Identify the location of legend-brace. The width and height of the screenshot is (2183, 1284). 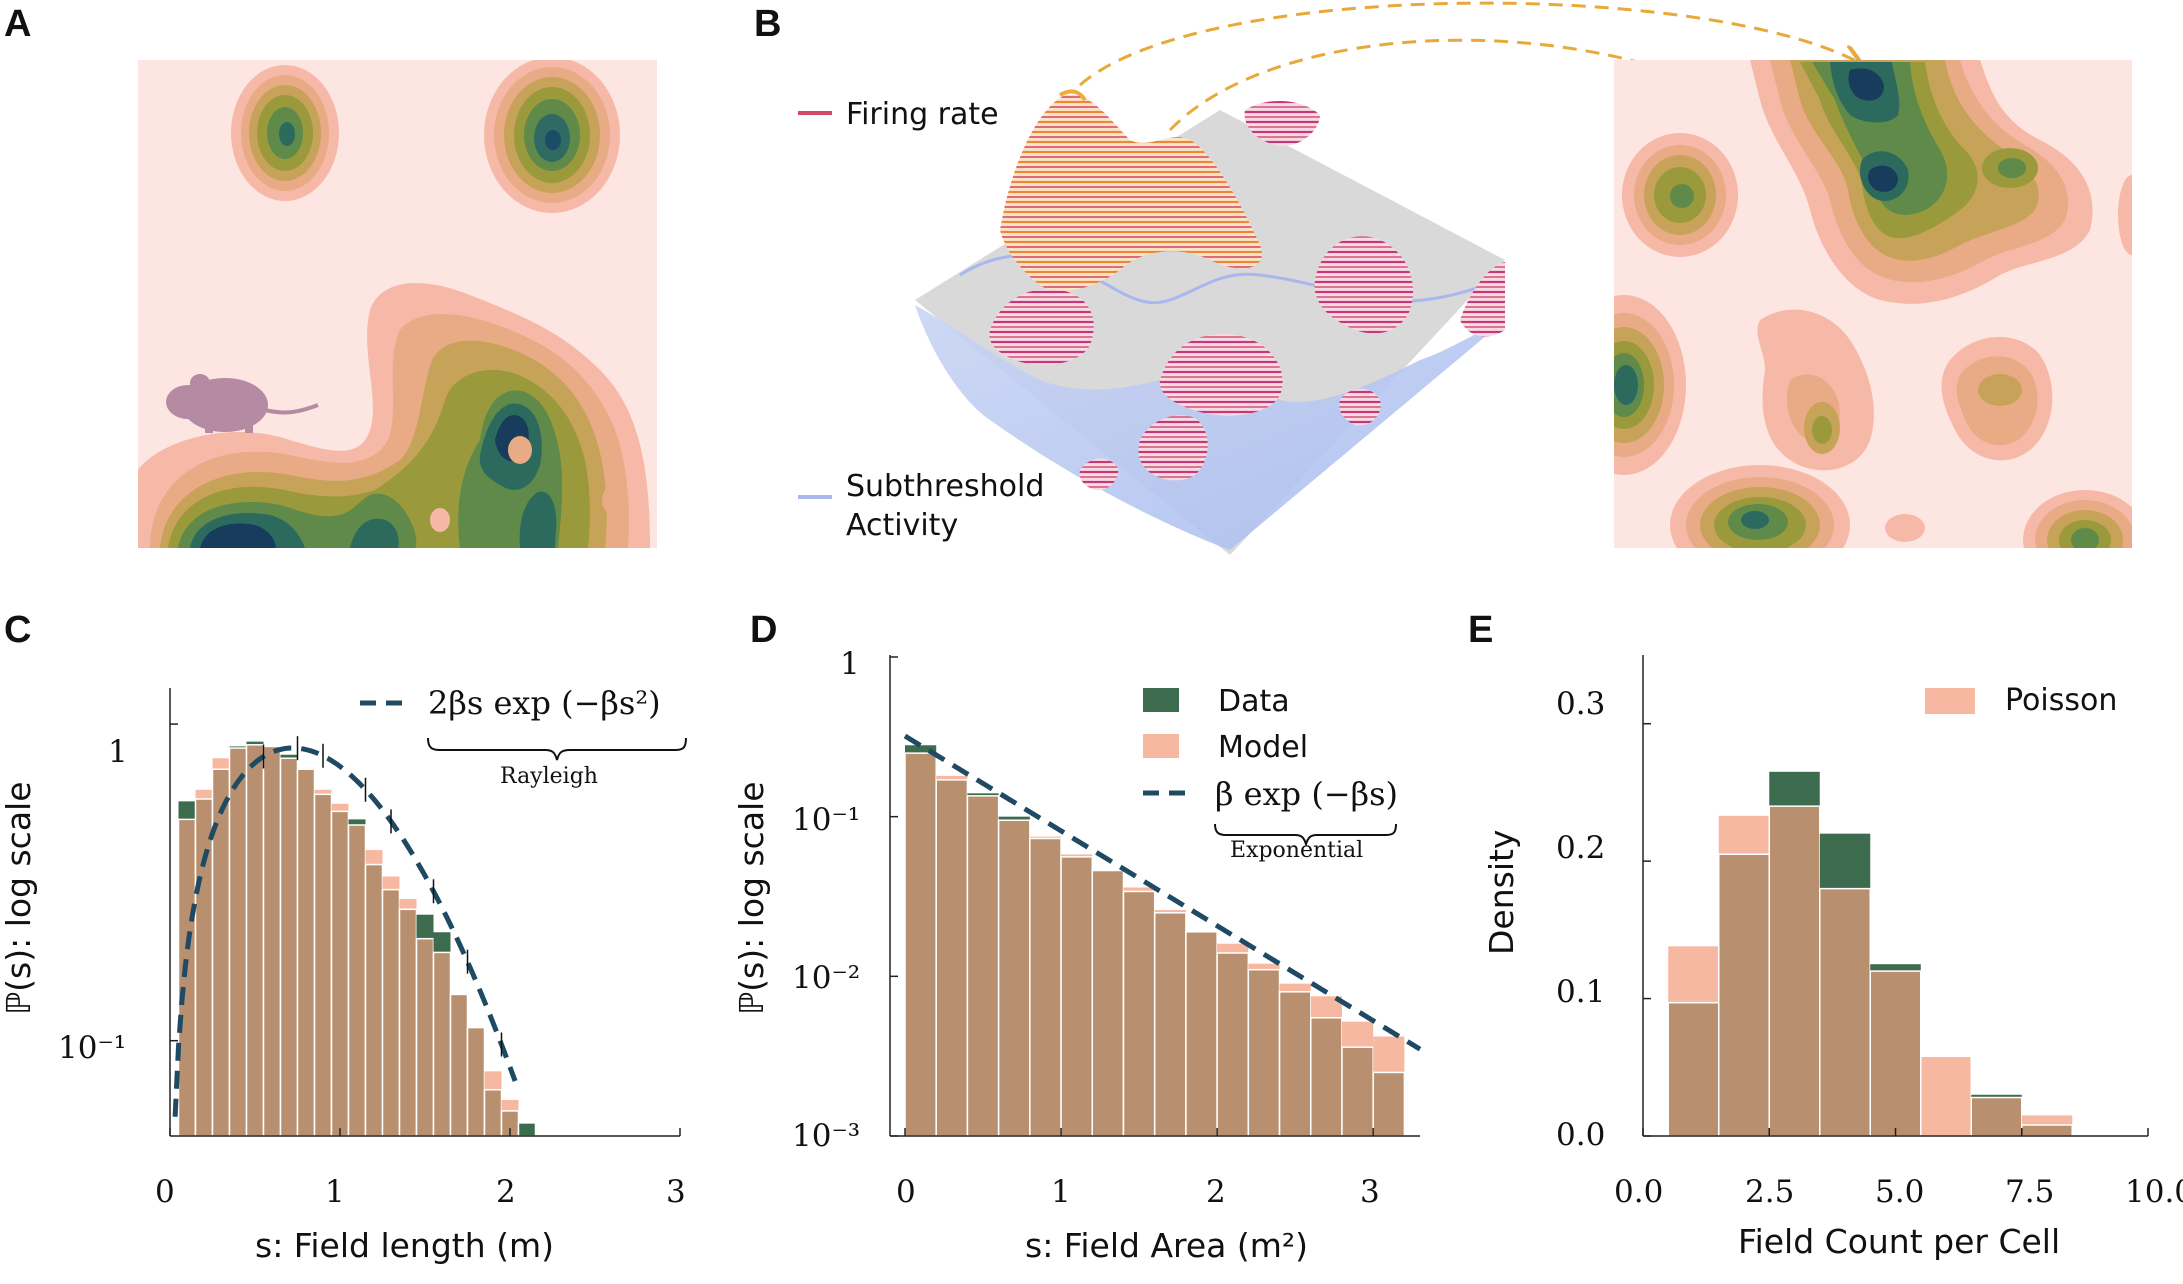
(557, 749).